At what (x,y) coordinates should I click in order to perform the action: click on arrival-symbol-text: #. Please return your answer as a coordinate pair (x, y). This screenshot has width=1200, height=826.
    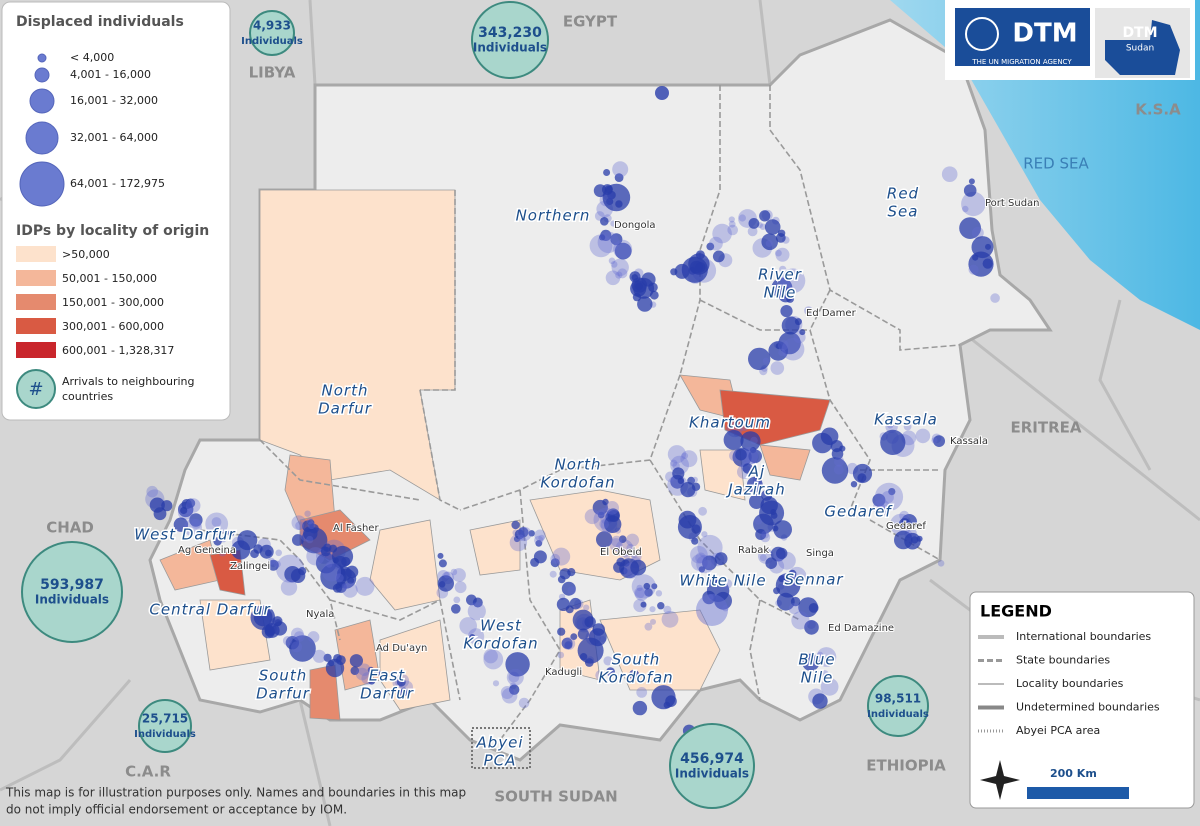
    Looking at the image, I should click on (35, 389).